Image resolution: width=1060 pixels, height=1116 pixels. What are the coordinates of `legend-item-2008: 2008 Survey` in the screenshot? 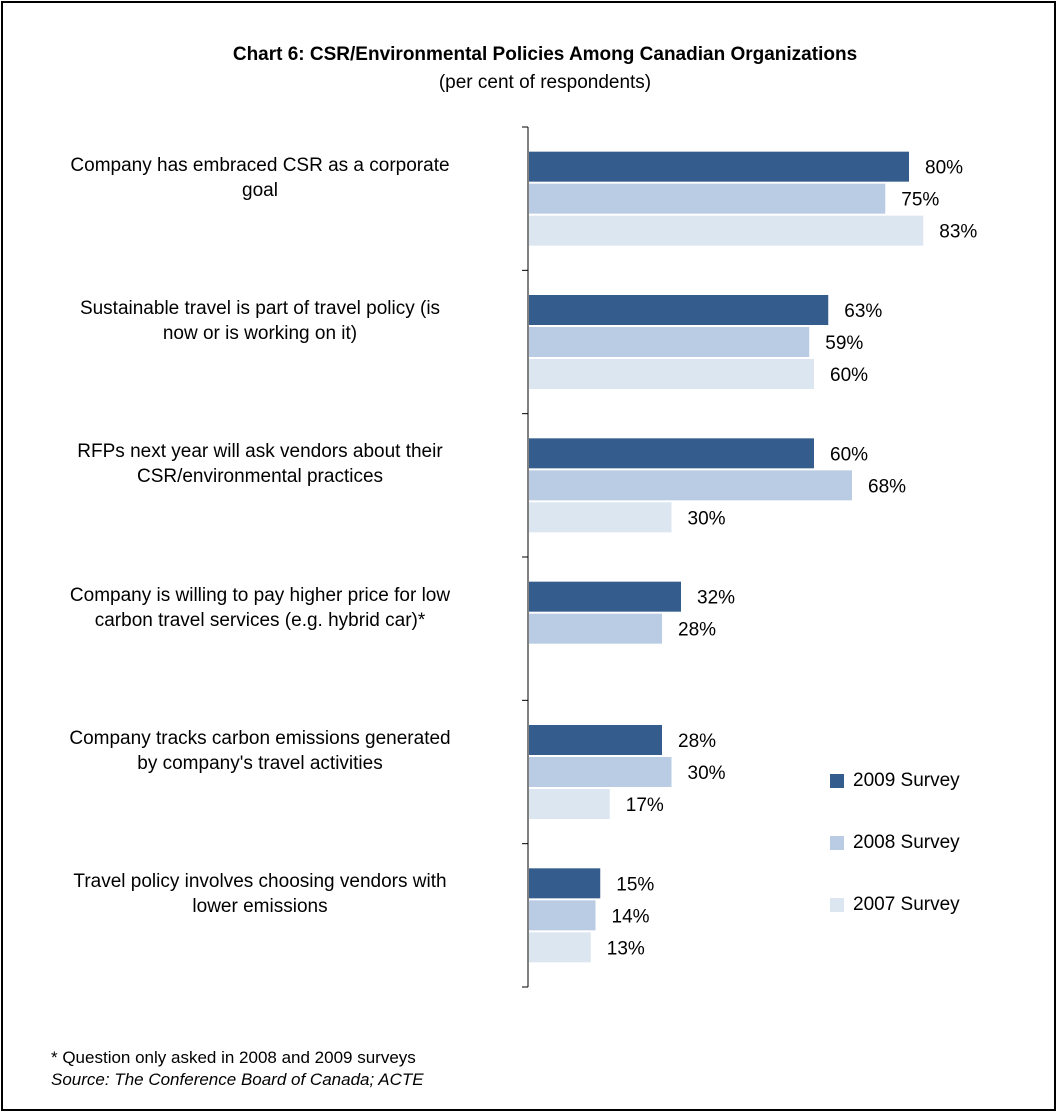 It's located at (895, 843).